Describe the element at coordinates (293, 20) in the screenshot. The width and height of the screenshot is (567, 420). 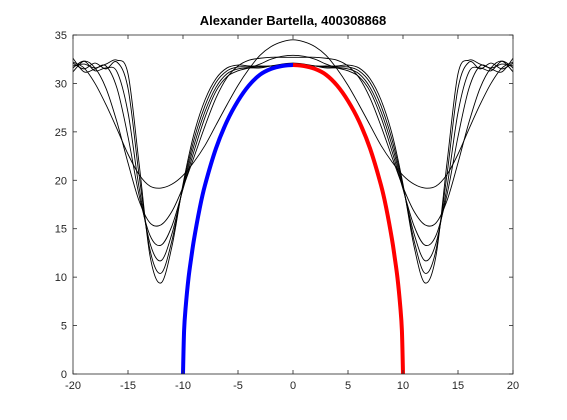
I see `chart-title: Alexander Bartella, 400308868` at that location.